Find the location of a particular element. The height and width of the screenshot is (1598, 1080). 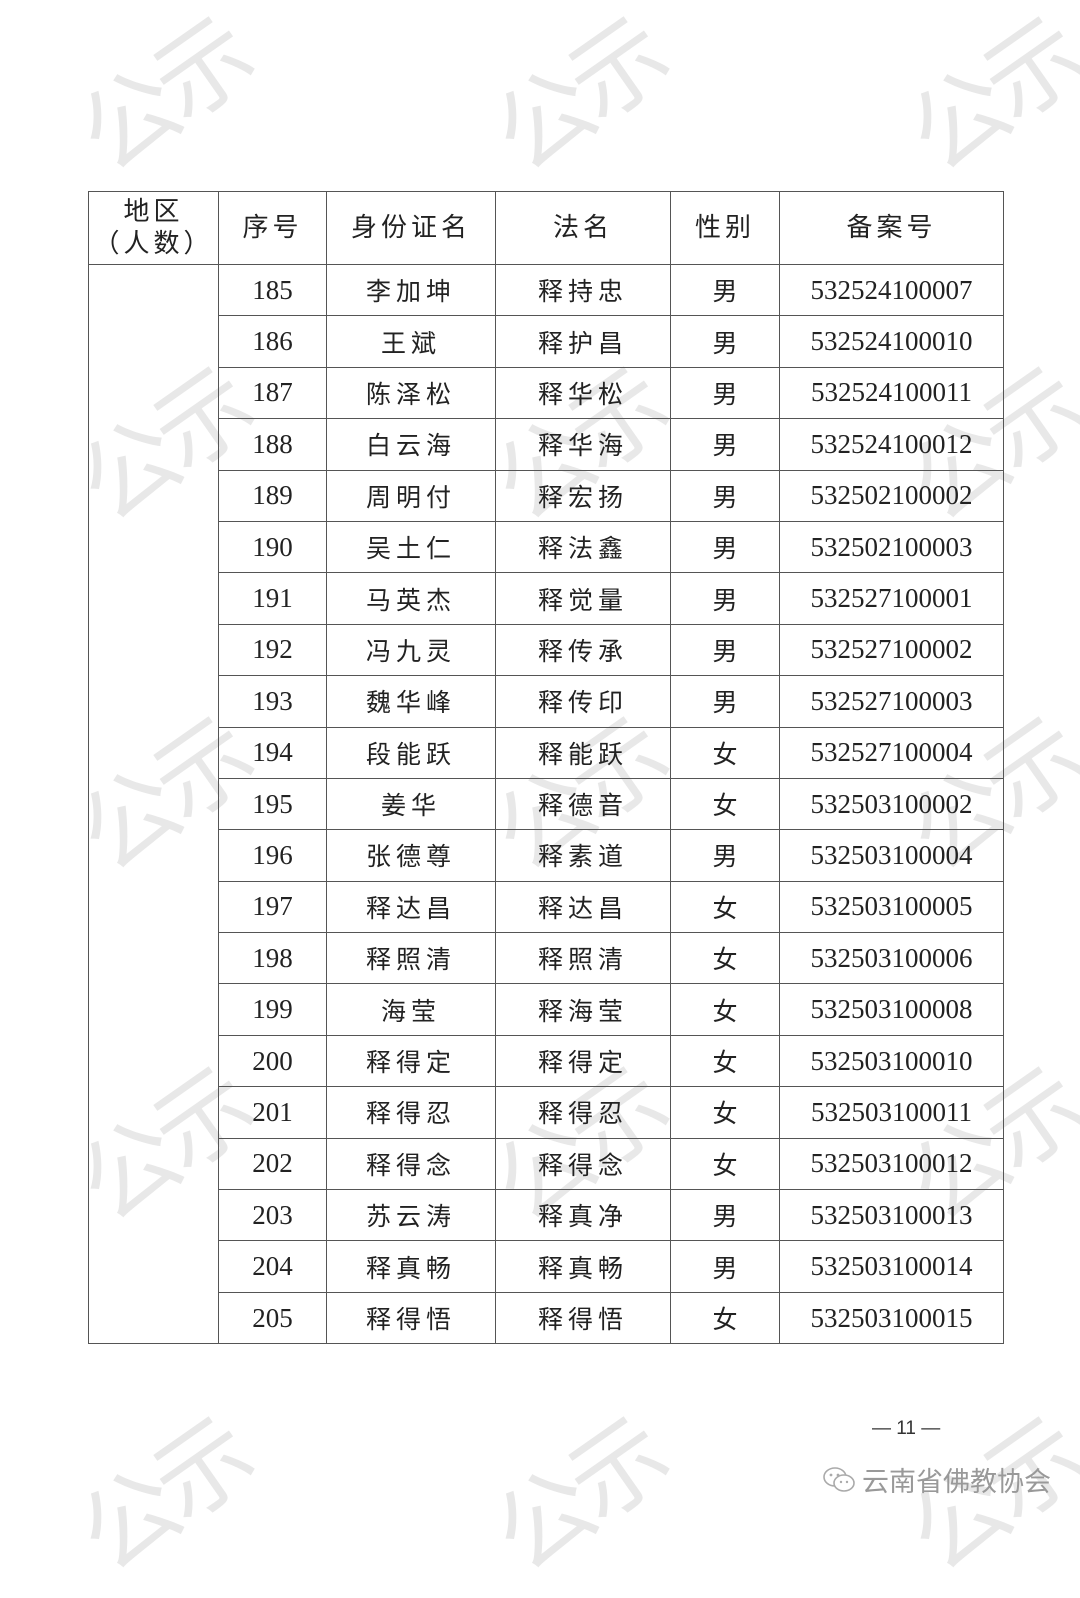

seq-cell: 198 is located at coordinates (272, 958).